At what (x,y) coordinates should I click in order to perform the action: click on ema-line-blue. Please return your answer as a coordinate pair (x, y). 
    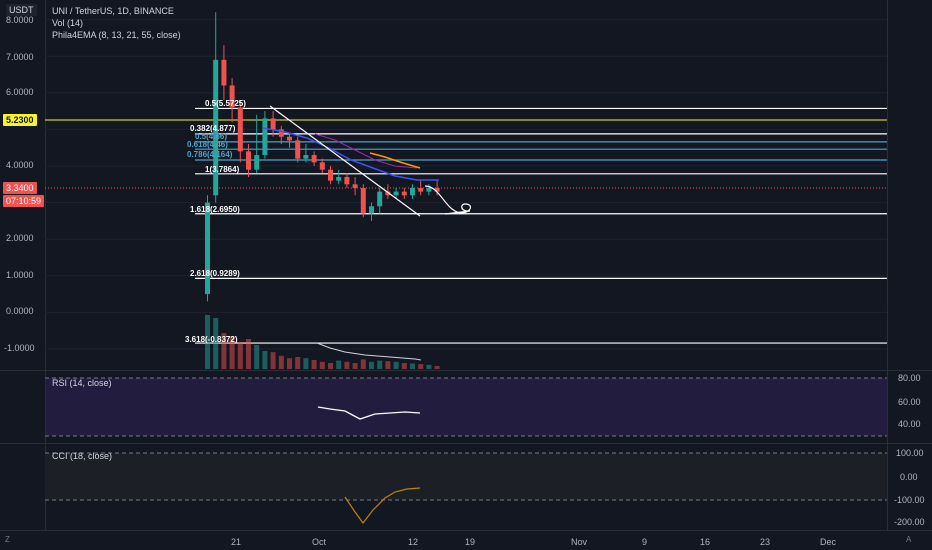
    Looking at the image, I should click on (350, 154).